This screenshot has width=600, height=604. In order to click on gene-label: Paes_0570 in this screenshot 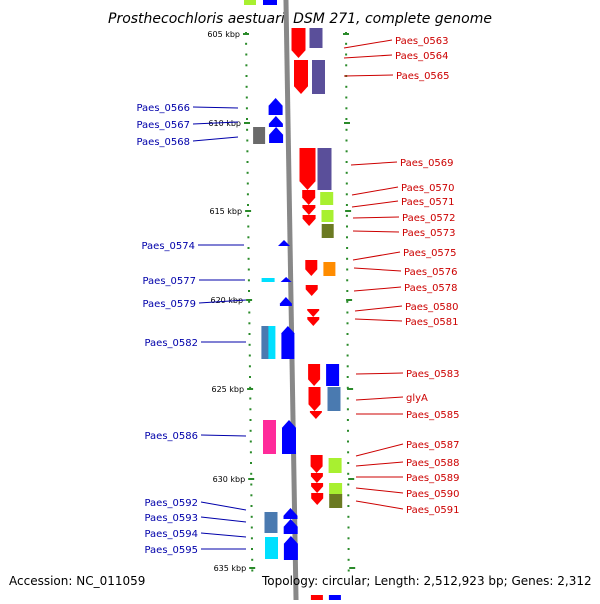, I will do `click(428, 188)`.